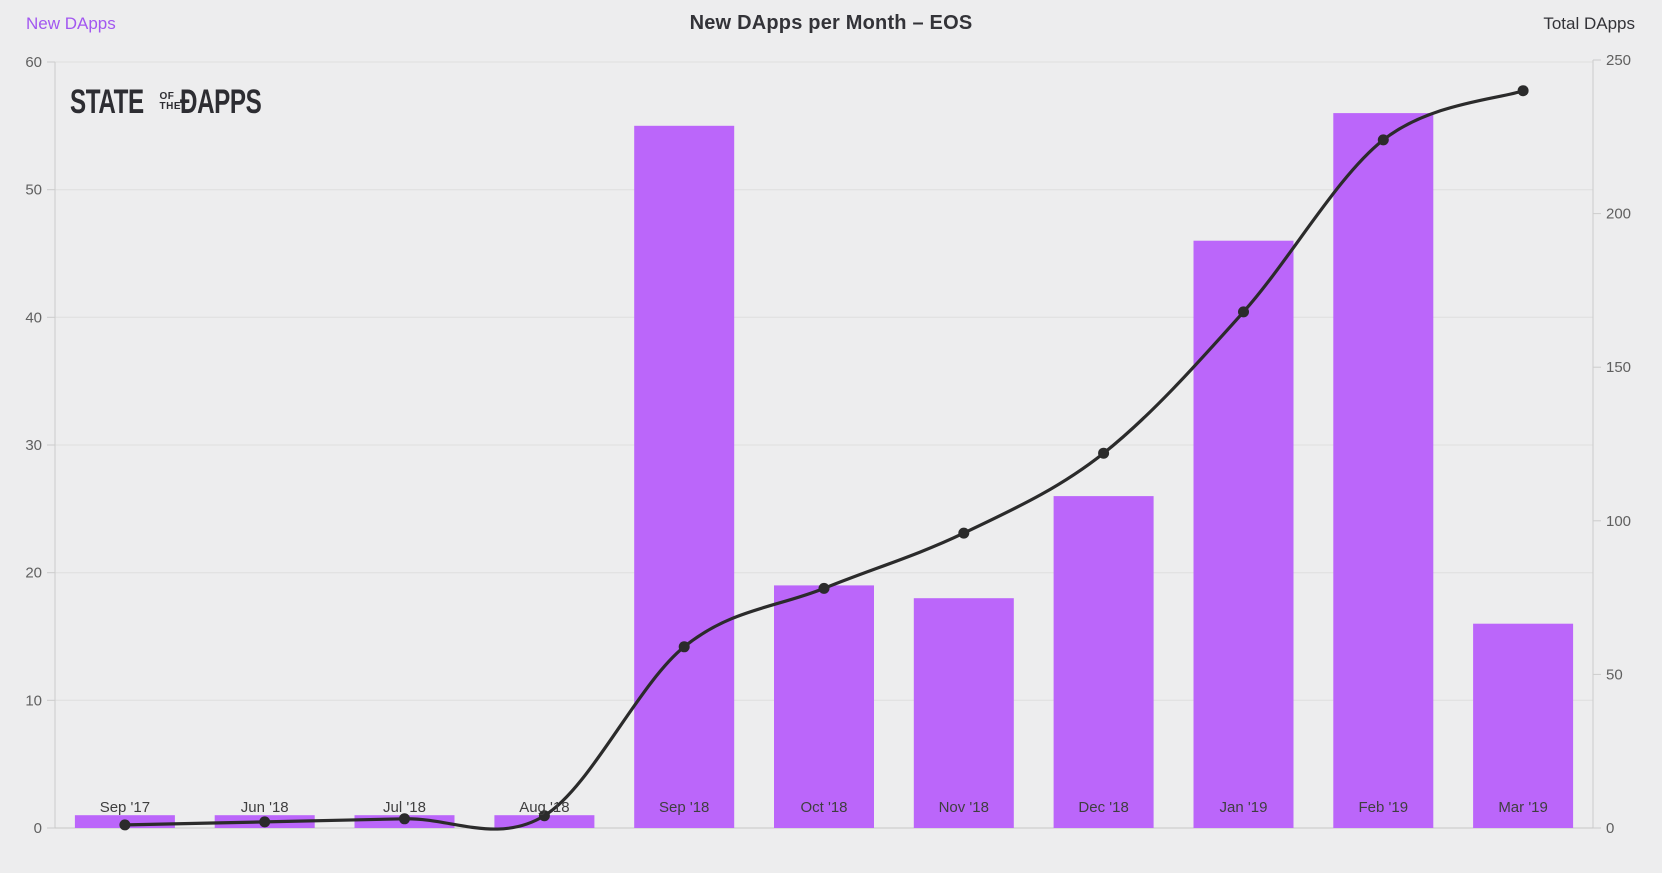 This screenshot has height=873, width=1662. Describe the element at coordinates (38, 828) in the screenshot. I see `left-tick-label: 0` at that location.